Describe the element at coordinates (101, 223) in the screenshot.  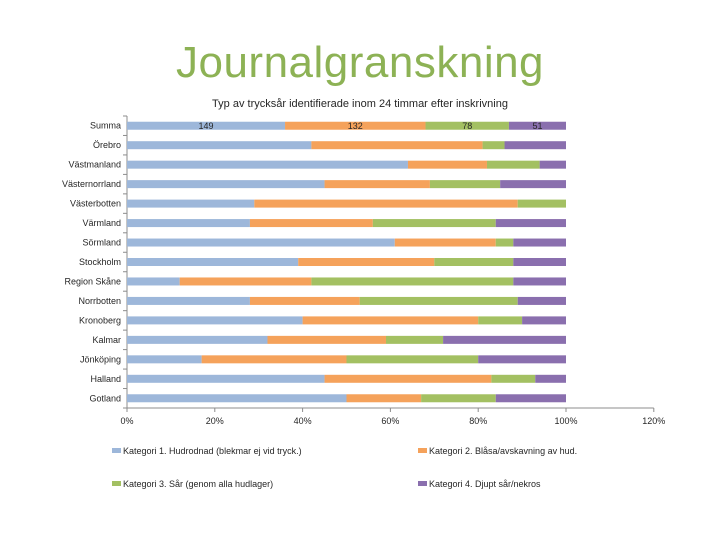
I see `y-tick-label: Värmland` at that location.